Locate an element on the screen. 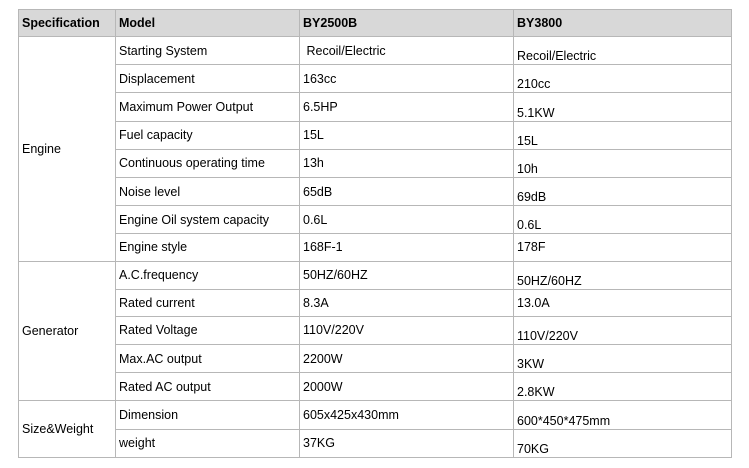 This screenshot has width=749, height=468. category-generator: Generator is located at coordinates (67, 331).